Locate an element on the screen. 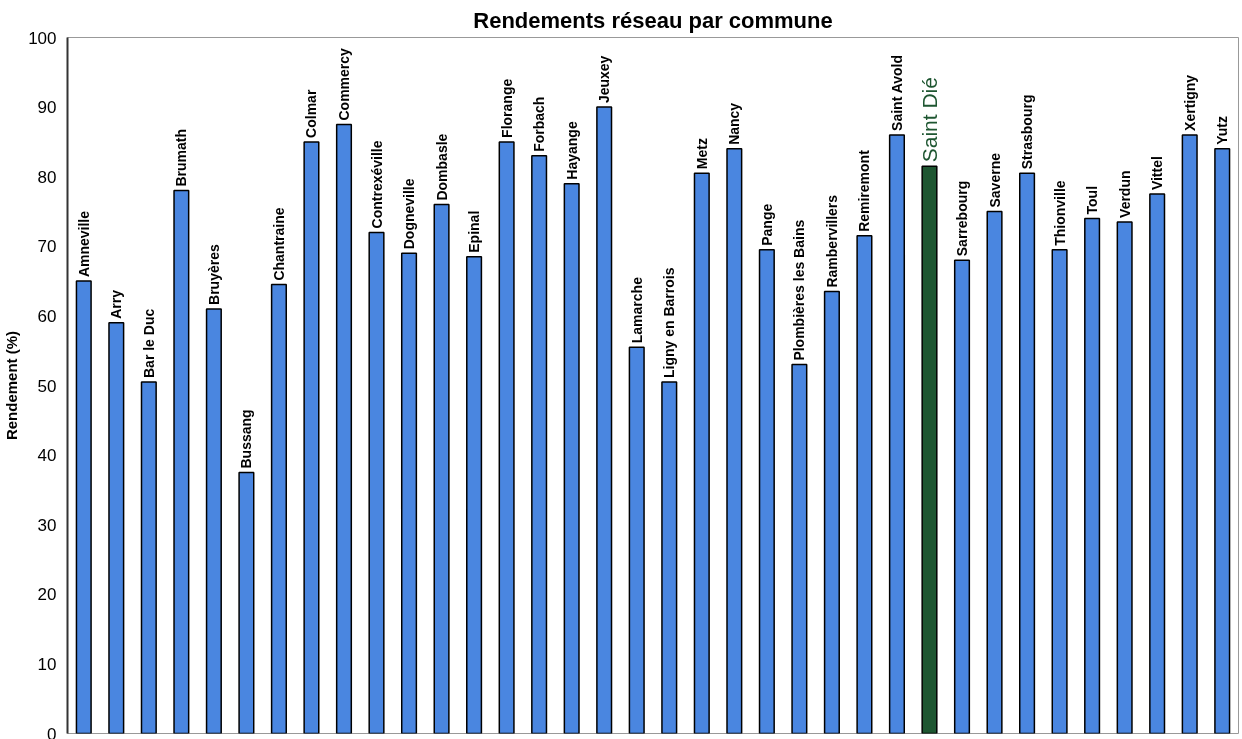 This screenshot has height=739, width=1242. x-tick-label: Dogneville is located at coordinates (409, 214).